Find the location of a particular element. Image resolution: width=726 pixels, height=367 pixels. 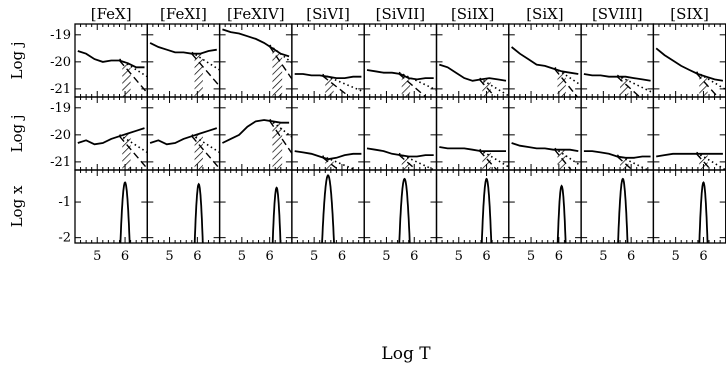

ion-label: [FeXIV] is located at coordinates (256, 14).